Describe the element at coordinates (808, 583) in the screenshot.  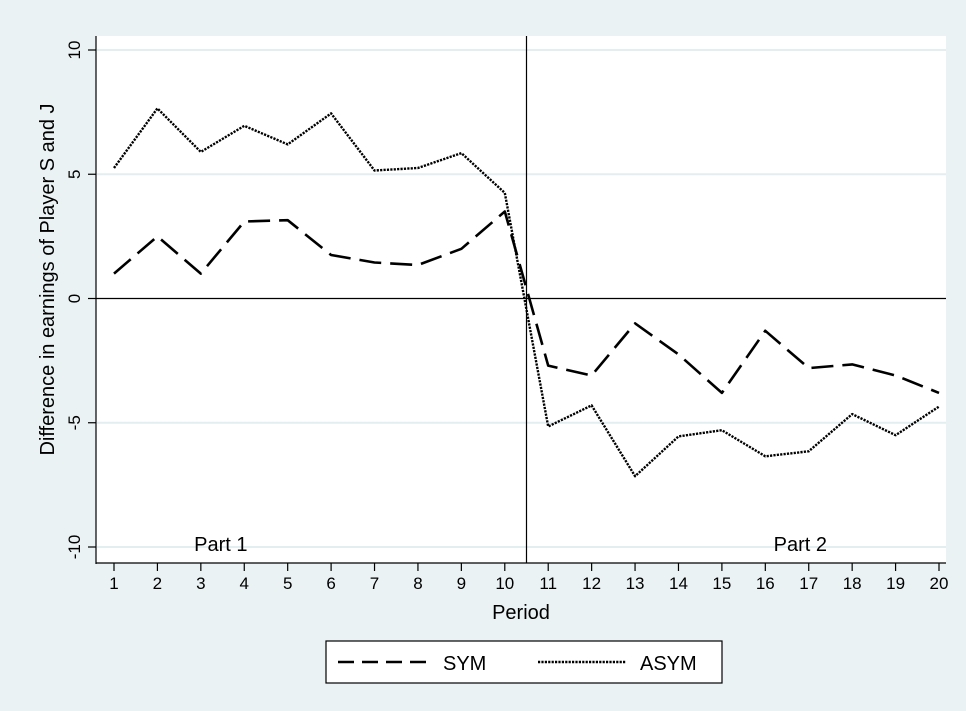
I see `x-tick-label: 17` at that location.